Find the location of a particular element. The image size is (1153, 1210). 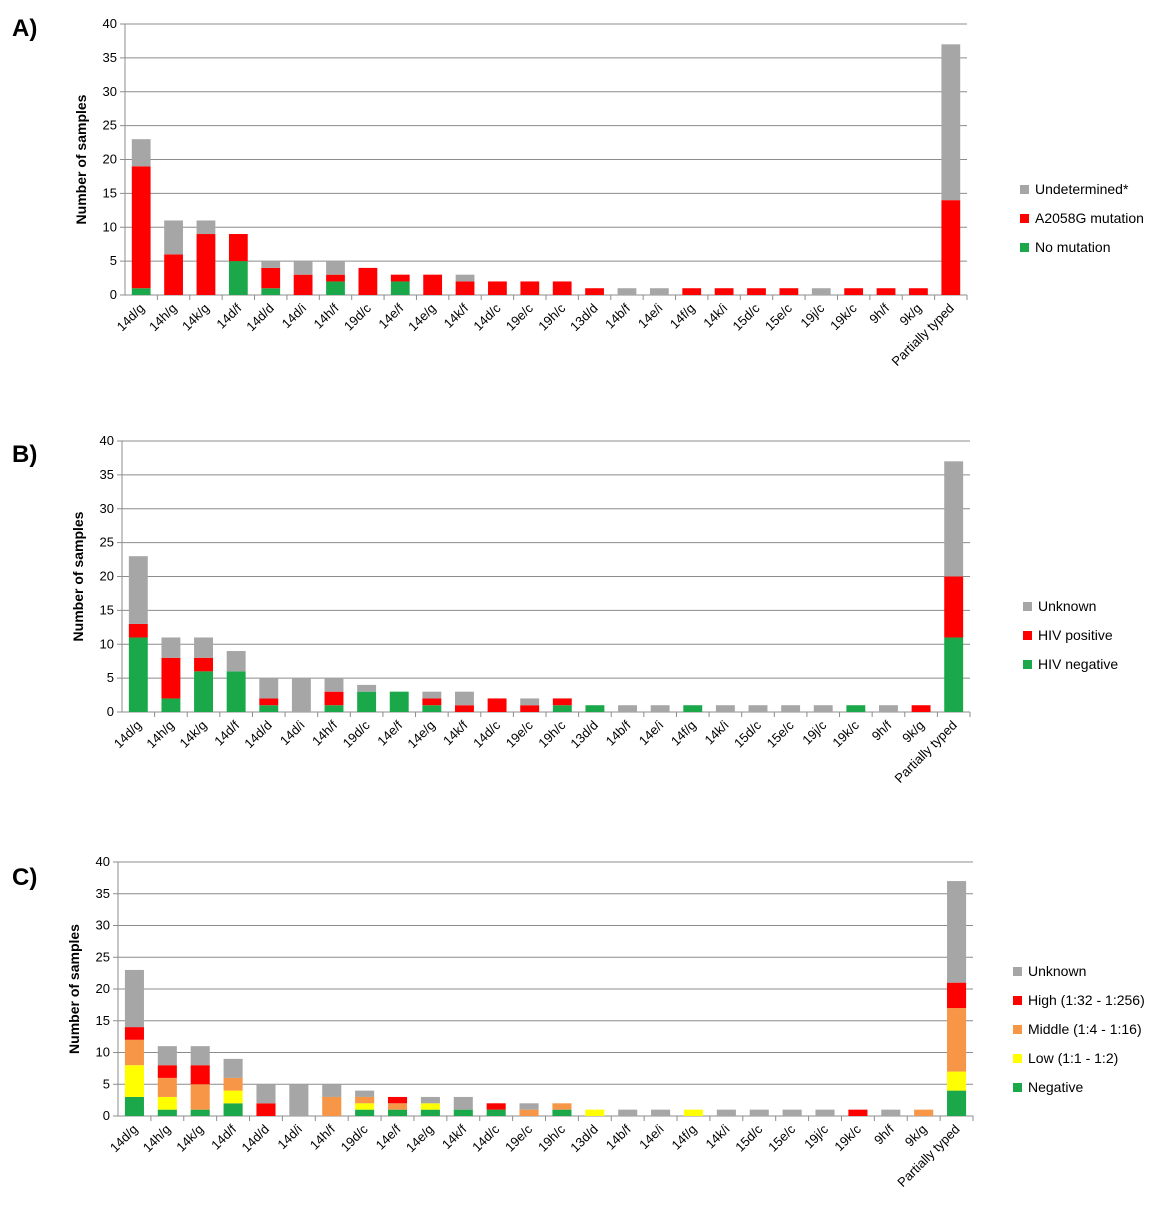

y-tick-label: 15 is located at coordinates (103, 1020).